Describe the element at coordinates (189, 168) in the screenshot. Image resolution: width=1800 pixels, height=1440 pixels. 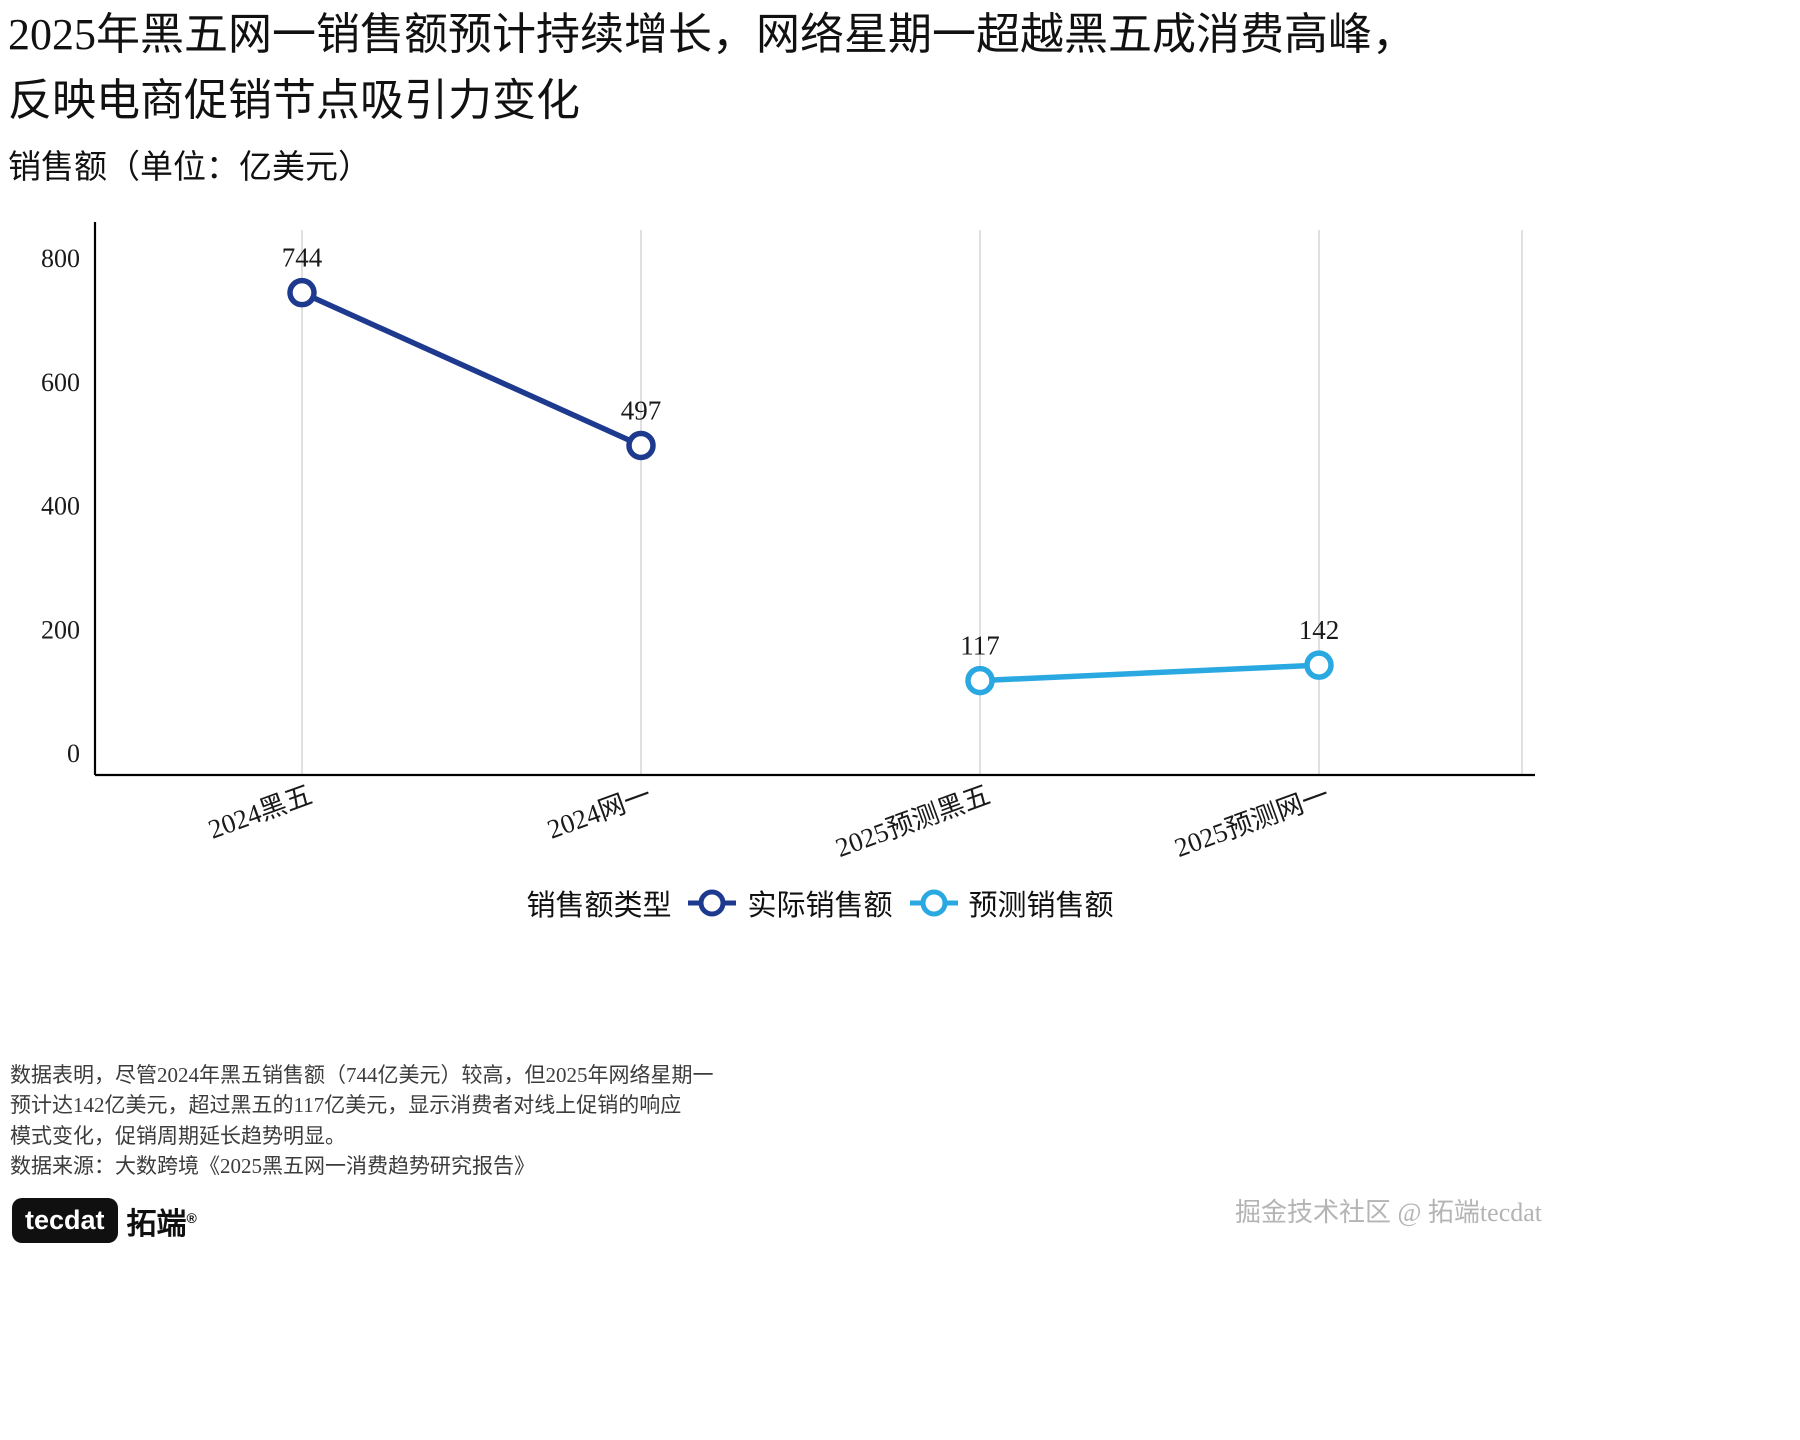
I see `chart-subtitle: 销售额（单位：亿美元）` at that location.